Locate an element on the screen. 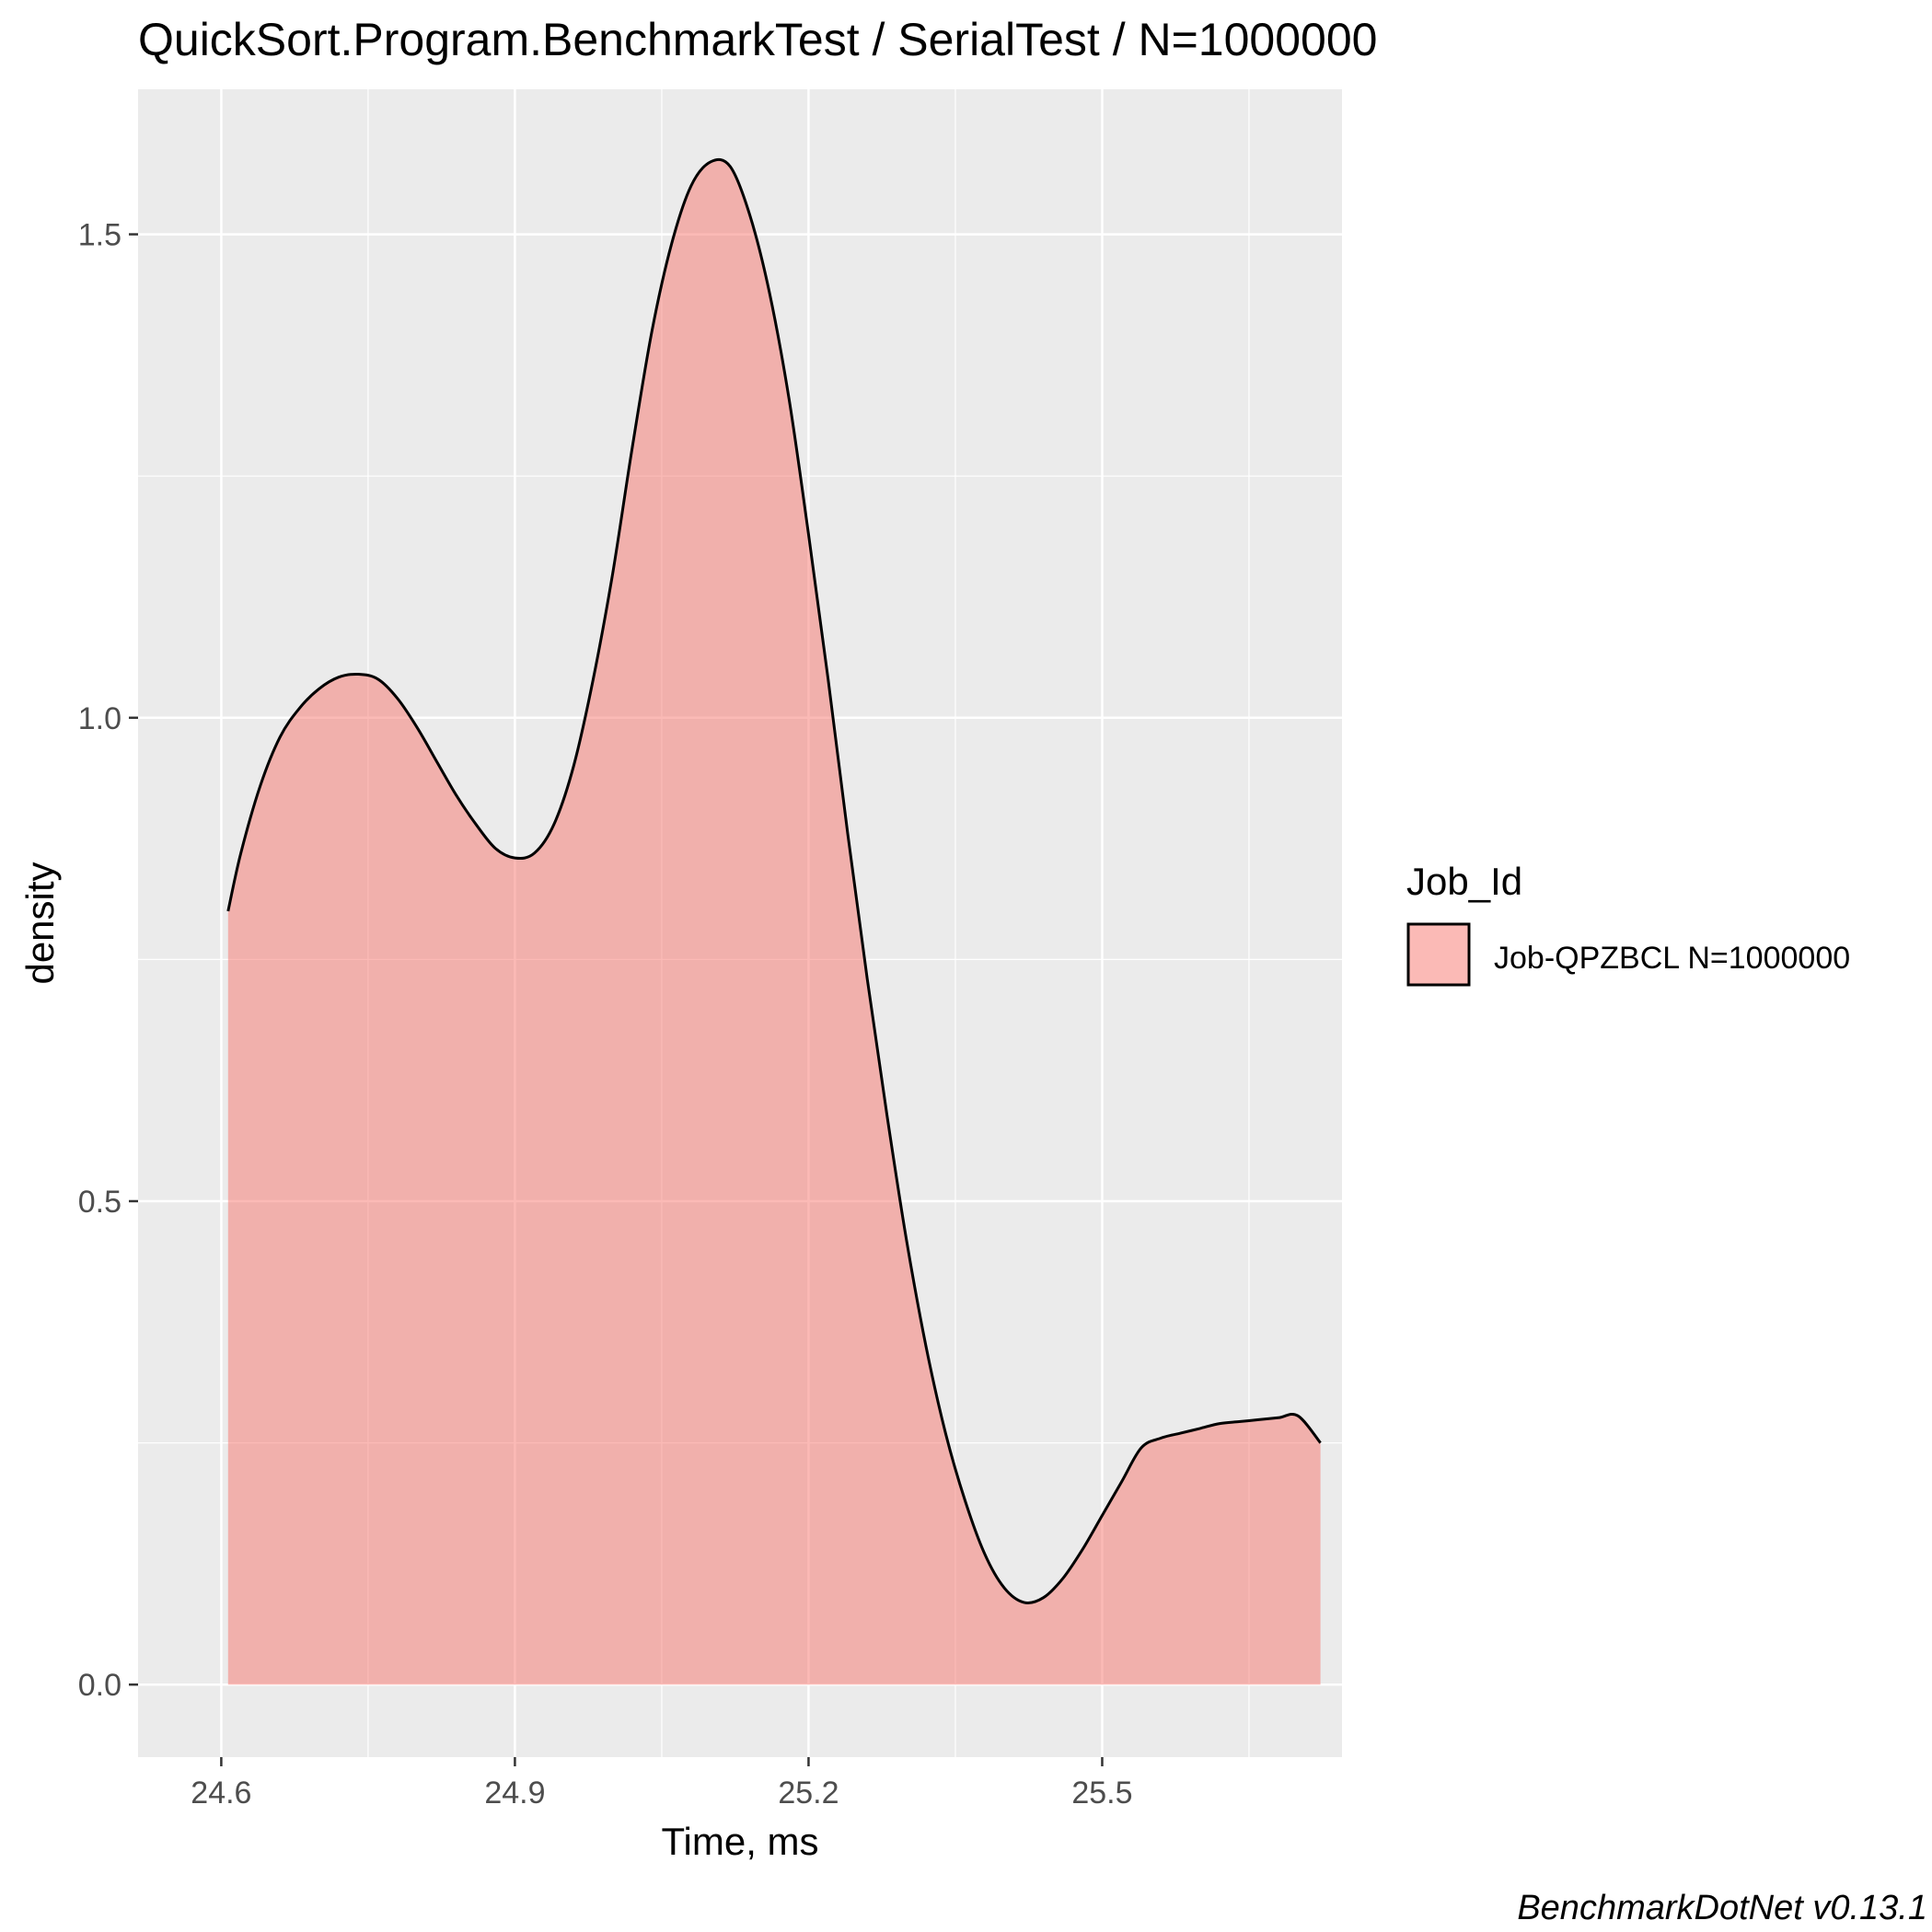 The width and height of the screenshot is (1932, 1932). x-tick-label: 24.9 is located at coordinates (515, 1794).